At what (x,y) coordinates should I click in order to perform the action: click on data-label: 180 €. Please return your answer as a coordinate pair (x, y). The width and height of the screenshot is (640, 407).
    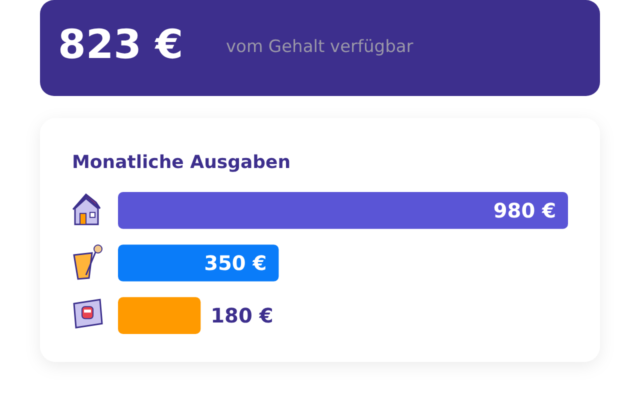
    Looking at the image, I should click on (242, 316).